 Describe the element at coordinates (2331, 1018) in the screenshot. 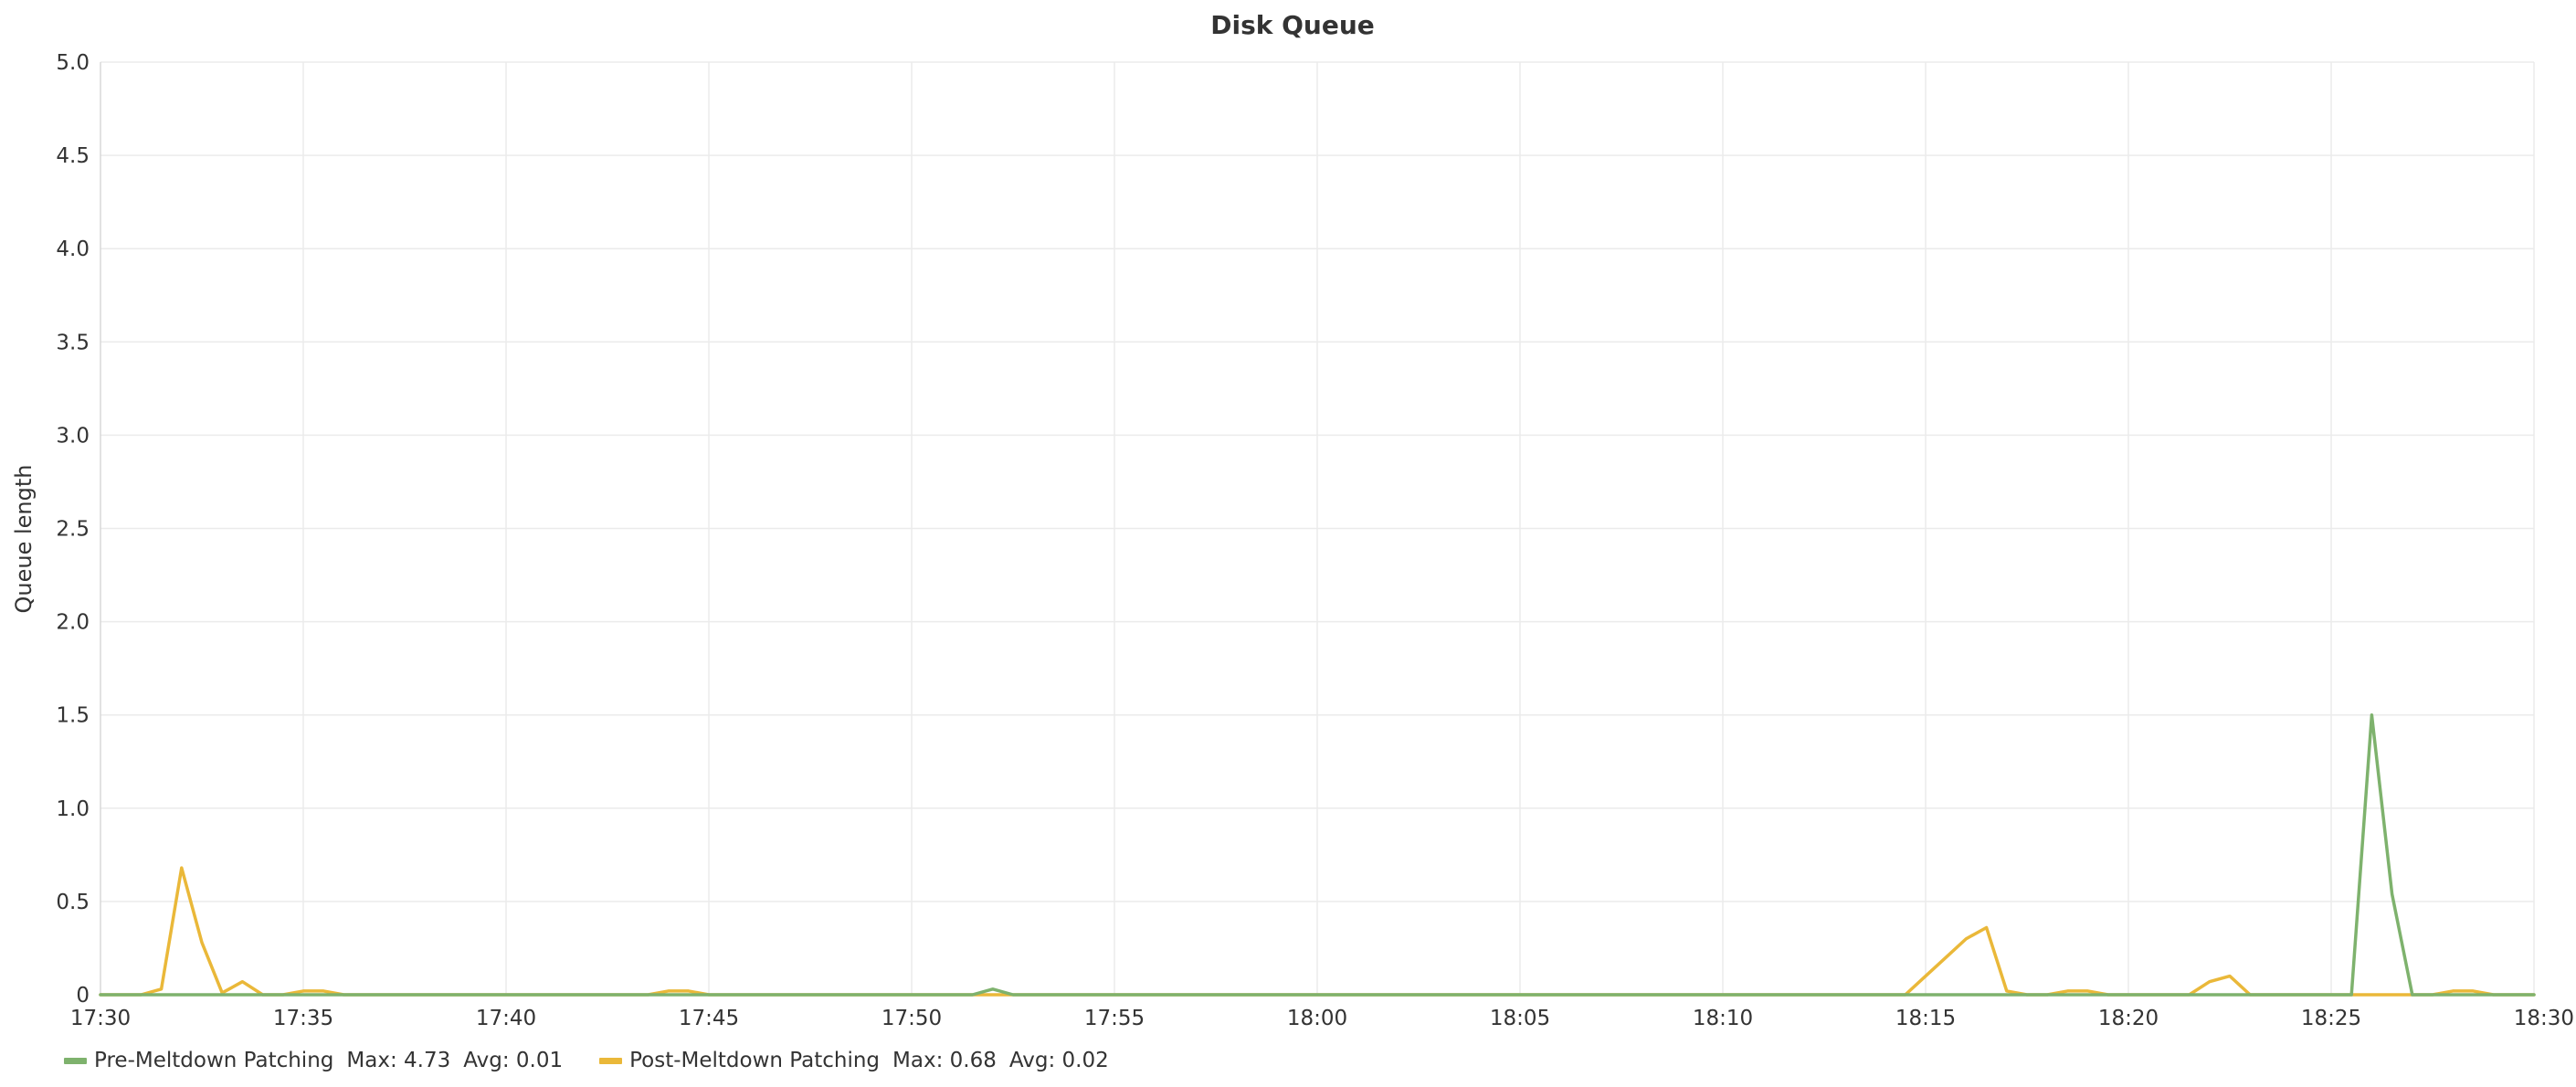

I see `x-tick-label: 18:25` at that location.